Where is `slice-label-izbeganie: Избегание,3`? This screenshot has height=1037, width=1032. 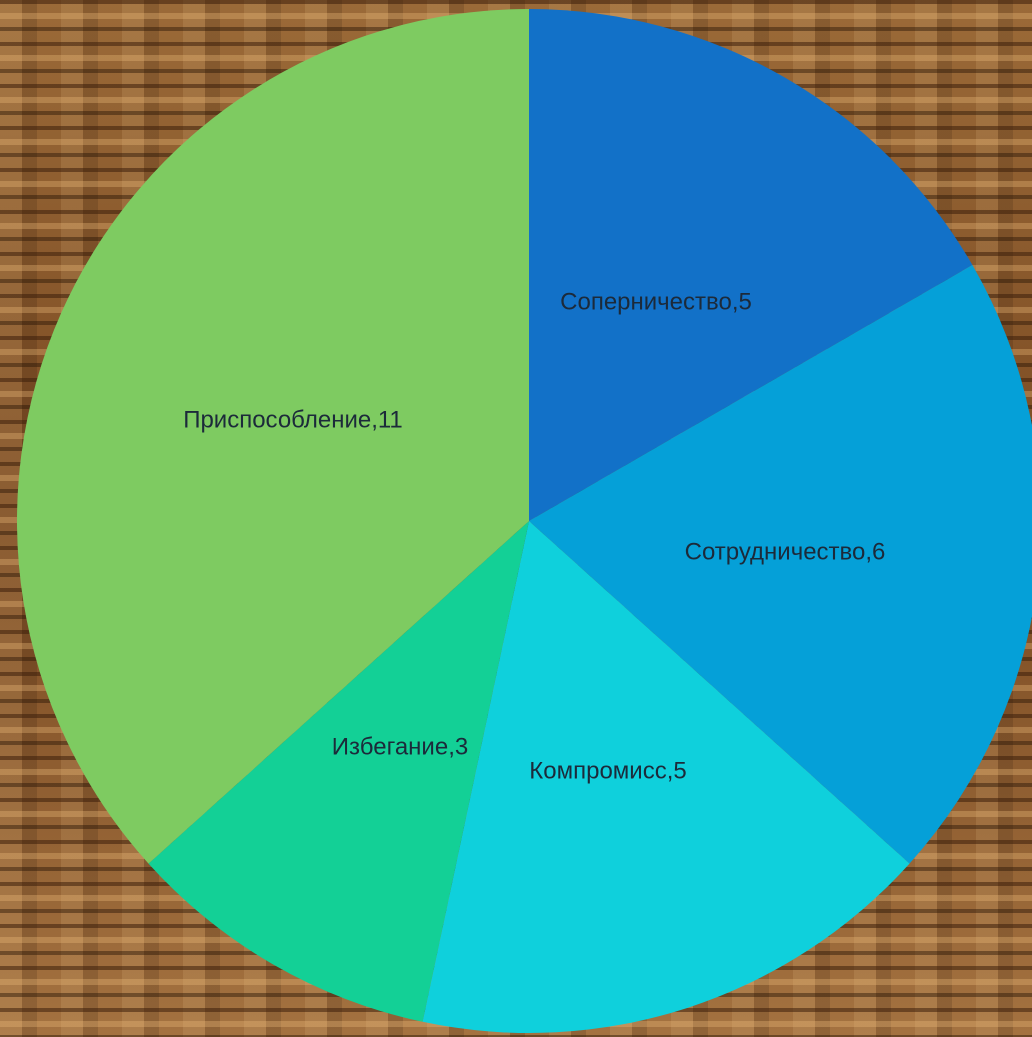
slice-label-izbeganie: Избегание,3 is located at coordinates (400, 746).